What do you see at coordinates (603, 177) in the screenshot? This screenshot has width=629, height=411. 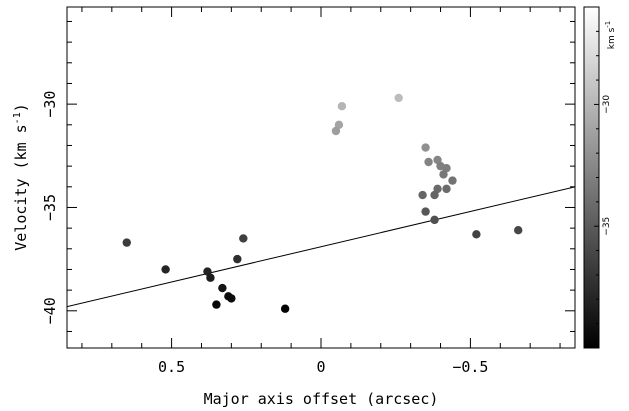 I see `colorbar-ticks: −30 −35` at bounding box center [603, 177].